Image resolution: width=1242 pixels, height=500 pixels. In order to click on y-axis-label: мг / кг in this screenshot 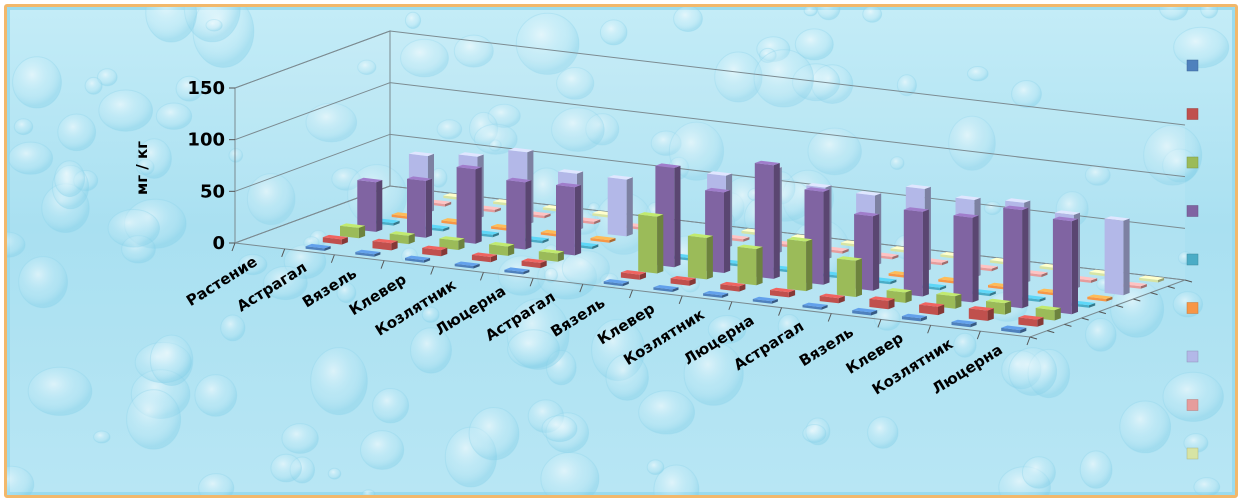, I will do `click(142, 168)`.